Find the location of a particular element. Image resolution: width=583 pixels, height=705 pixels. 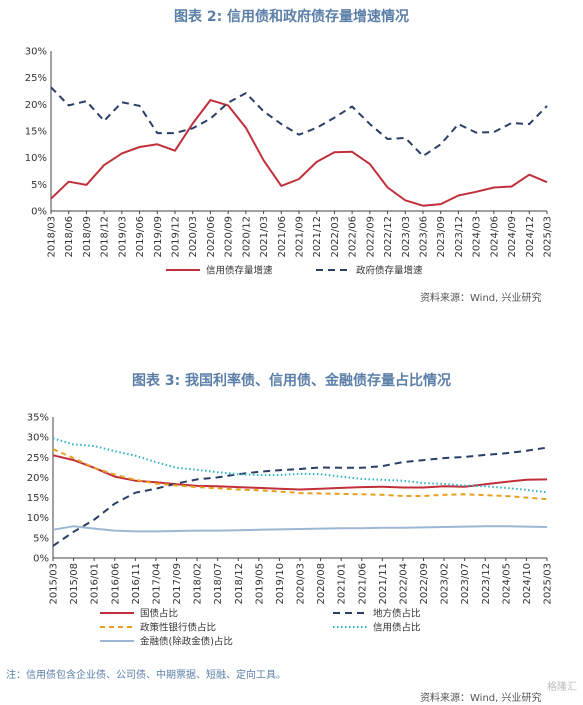

chart2-legend-label-4: 金融债(除政金债)占比 is located at coordinates (186, 642).